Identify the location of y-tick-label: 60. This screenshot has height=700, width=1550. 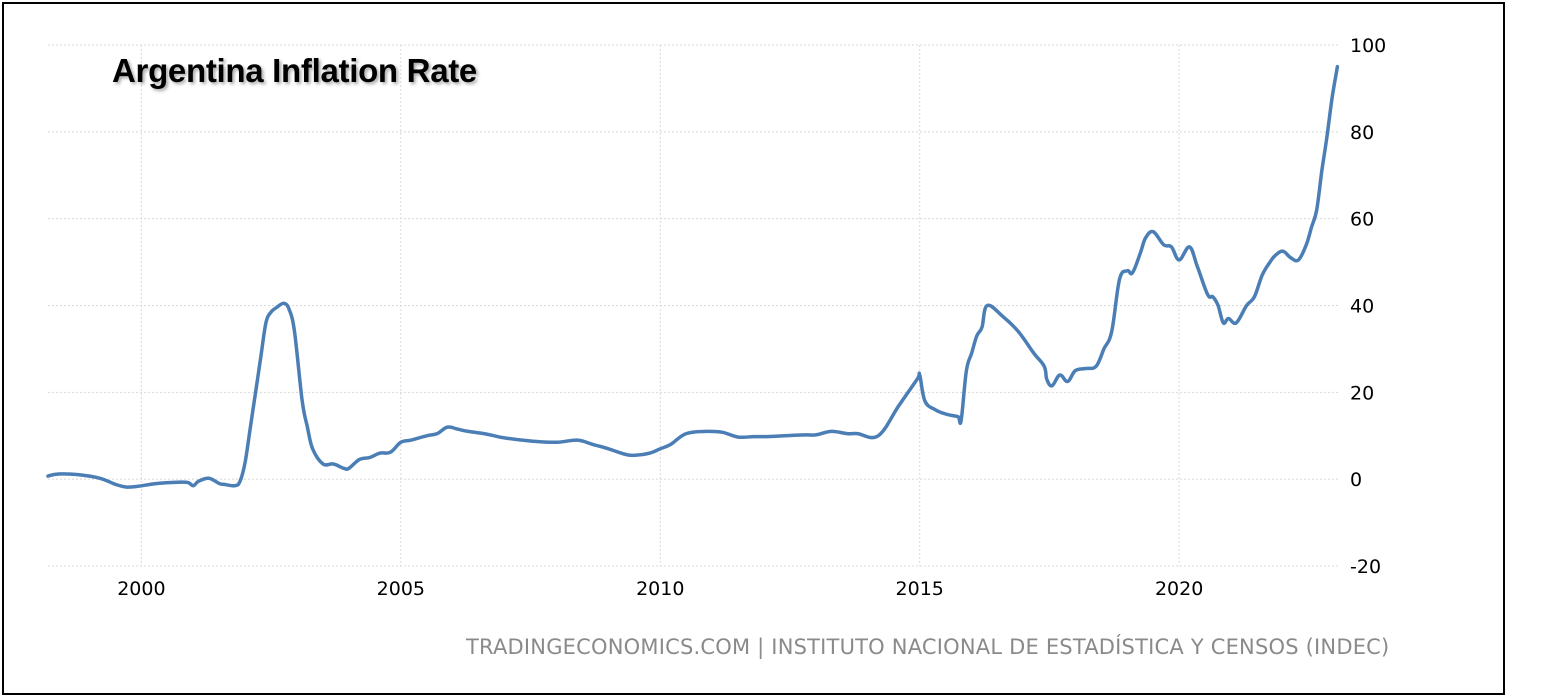
(1362, 220).